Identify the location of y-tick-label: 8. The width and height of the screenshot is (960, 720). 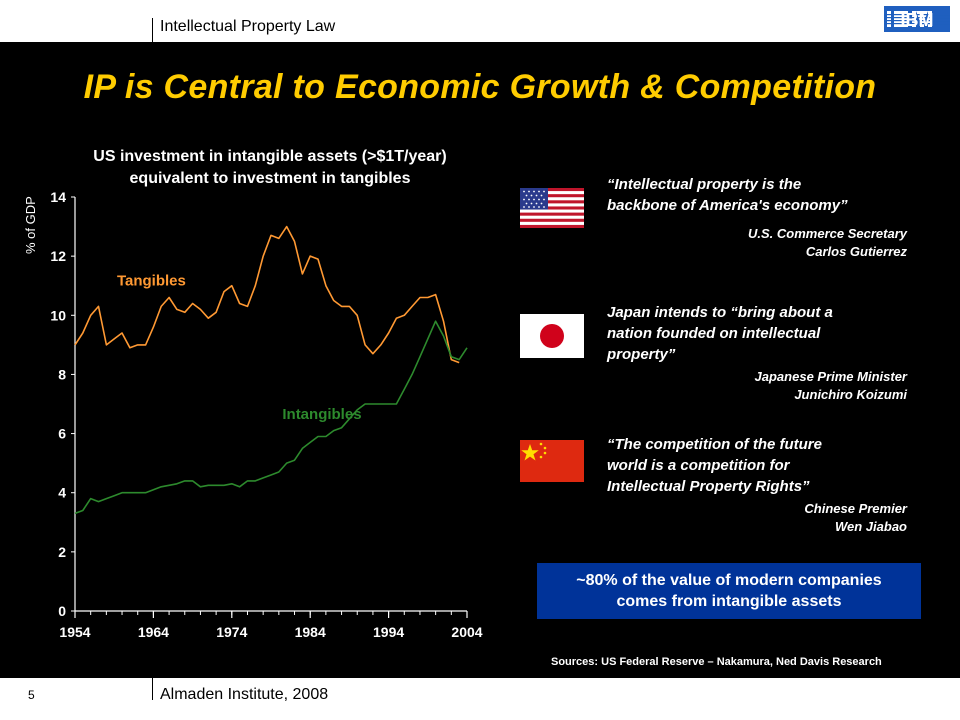
(62, 374).